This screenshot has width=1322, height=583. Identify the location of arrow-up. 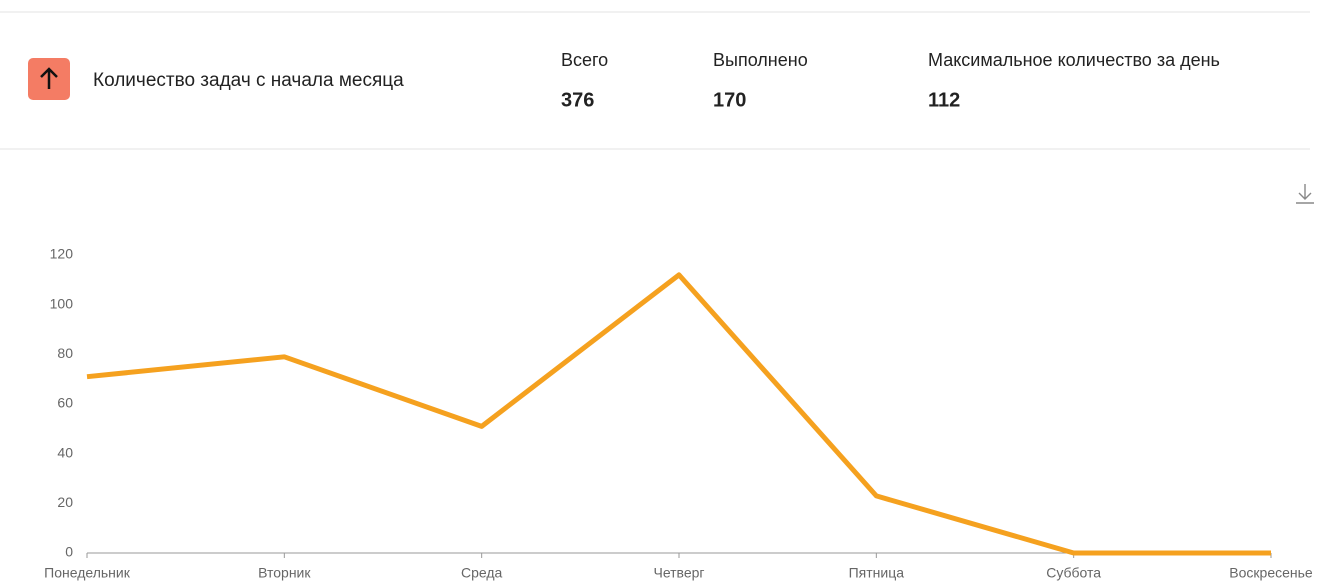
(49, 78).